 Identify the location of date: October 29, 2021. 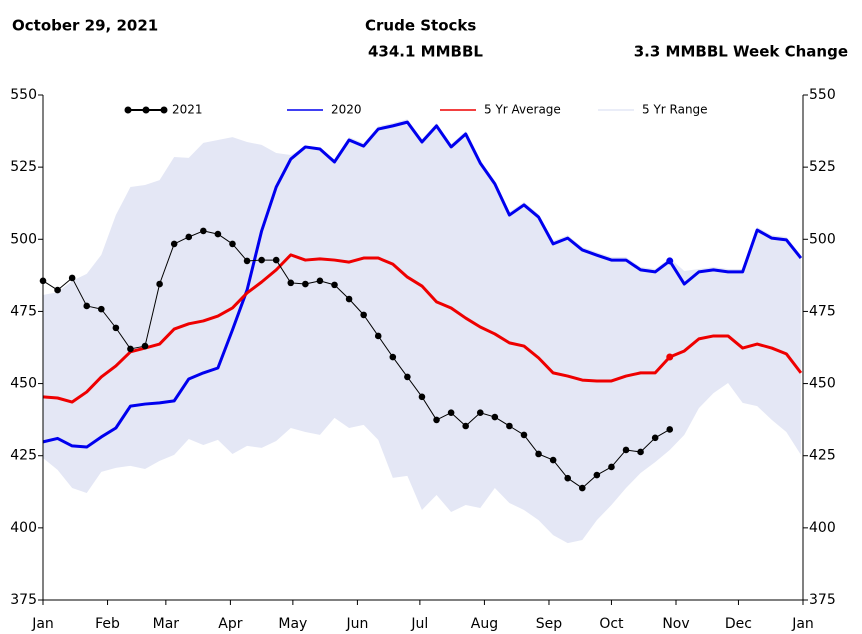
(85, 26).